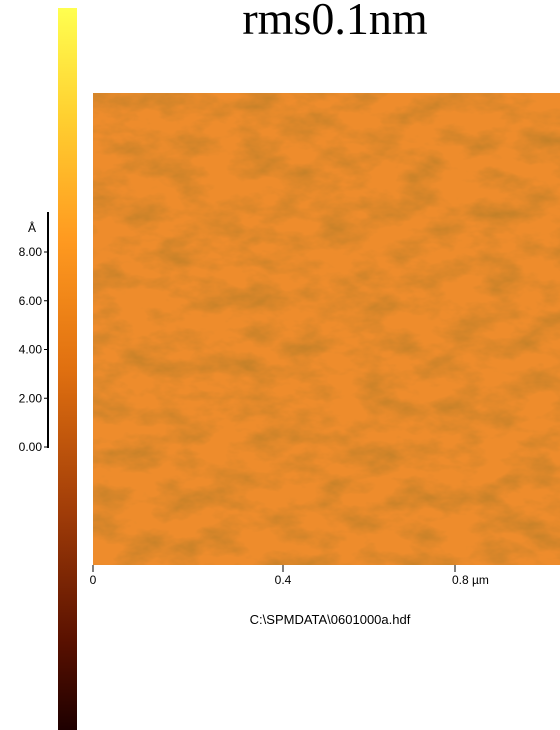  I want to click on x-tick-label: 0, so click(93, 580).